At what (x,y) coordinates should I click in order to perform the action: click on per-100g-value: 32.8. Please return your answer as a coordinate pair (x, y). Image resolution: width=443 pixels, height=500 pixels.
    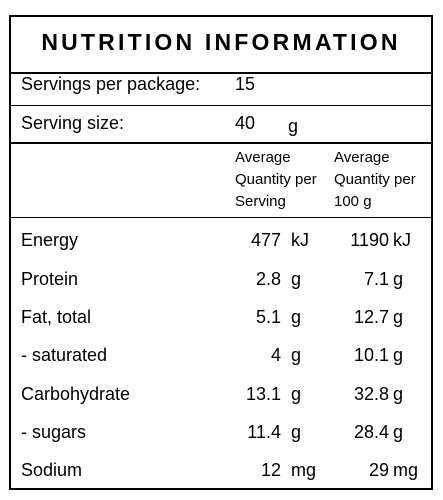
    Looking at the image, I should click on (371, 394).